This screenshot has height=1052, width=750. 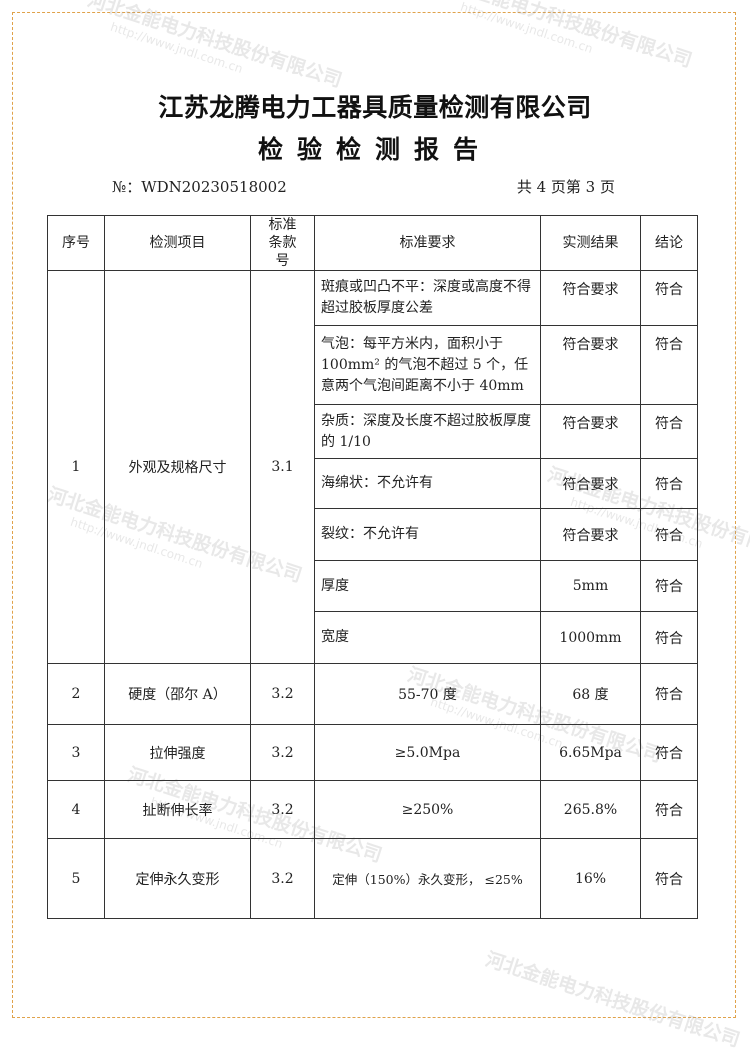 What do you see at coordinates (76, 809) in the screenshot?
I see `cell-no: 4` at bounding box center [76, 809].